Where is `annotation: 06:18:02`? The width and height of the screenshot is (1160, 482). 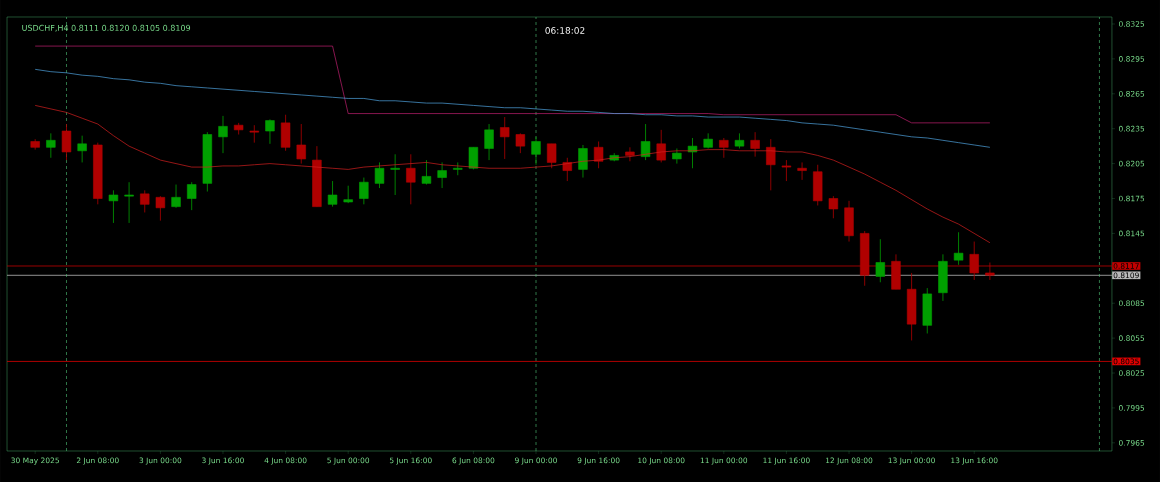 annotation: 06:18:02 is located at coordinates (565, 30).